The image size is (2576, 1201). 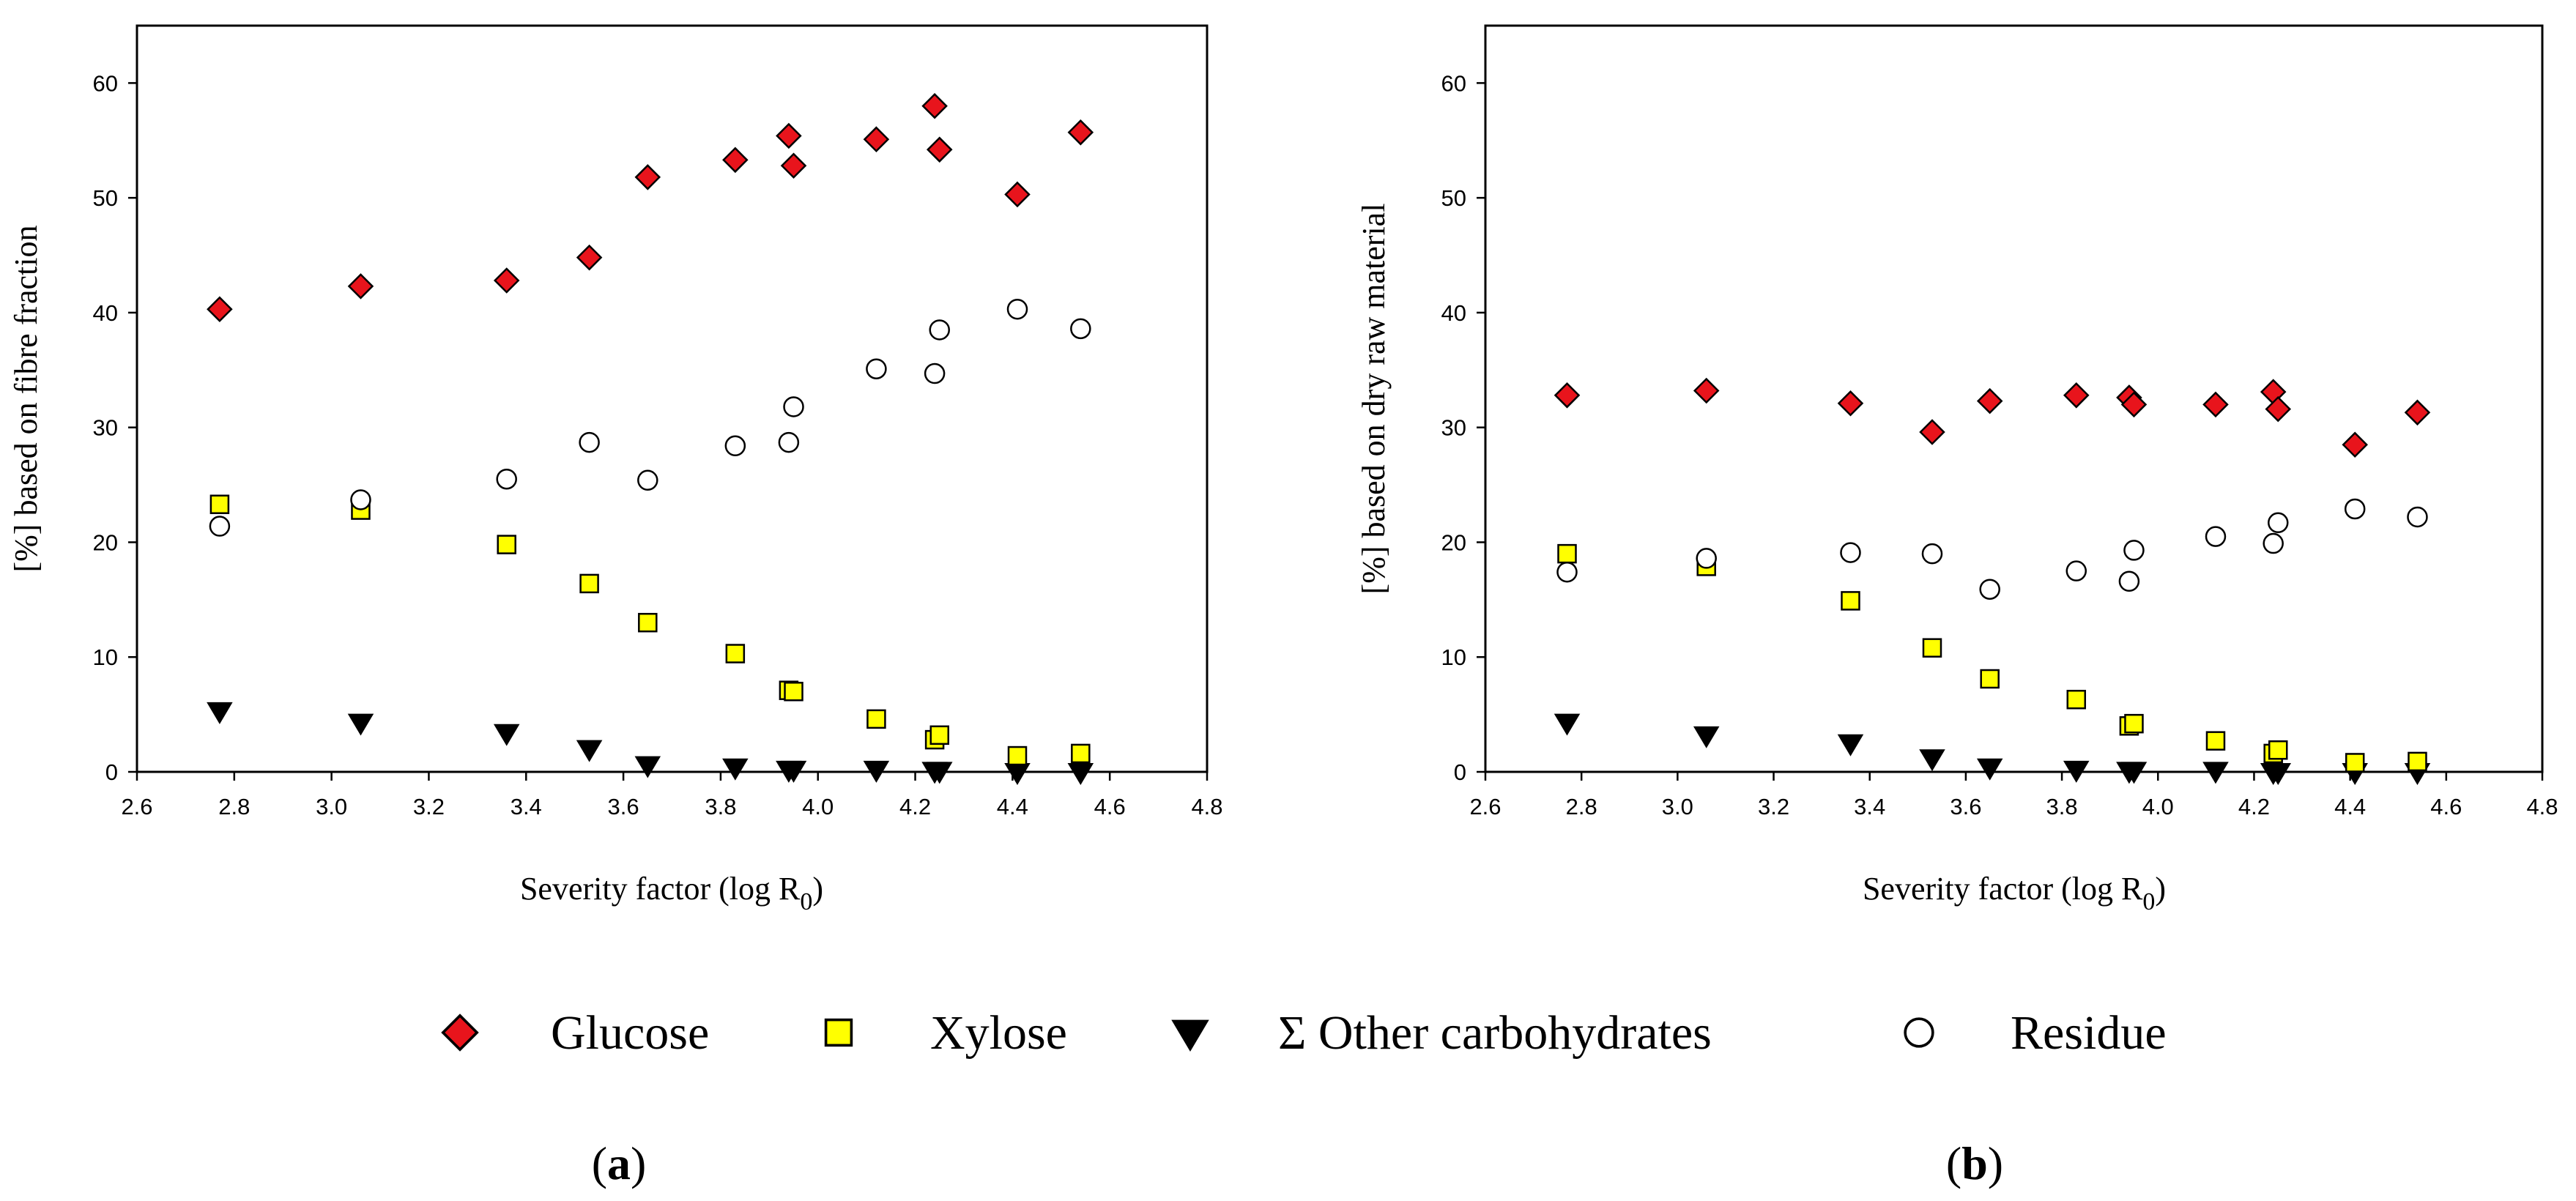 I want to click on legend-marker-circle, so click(x=1919, y=1032).